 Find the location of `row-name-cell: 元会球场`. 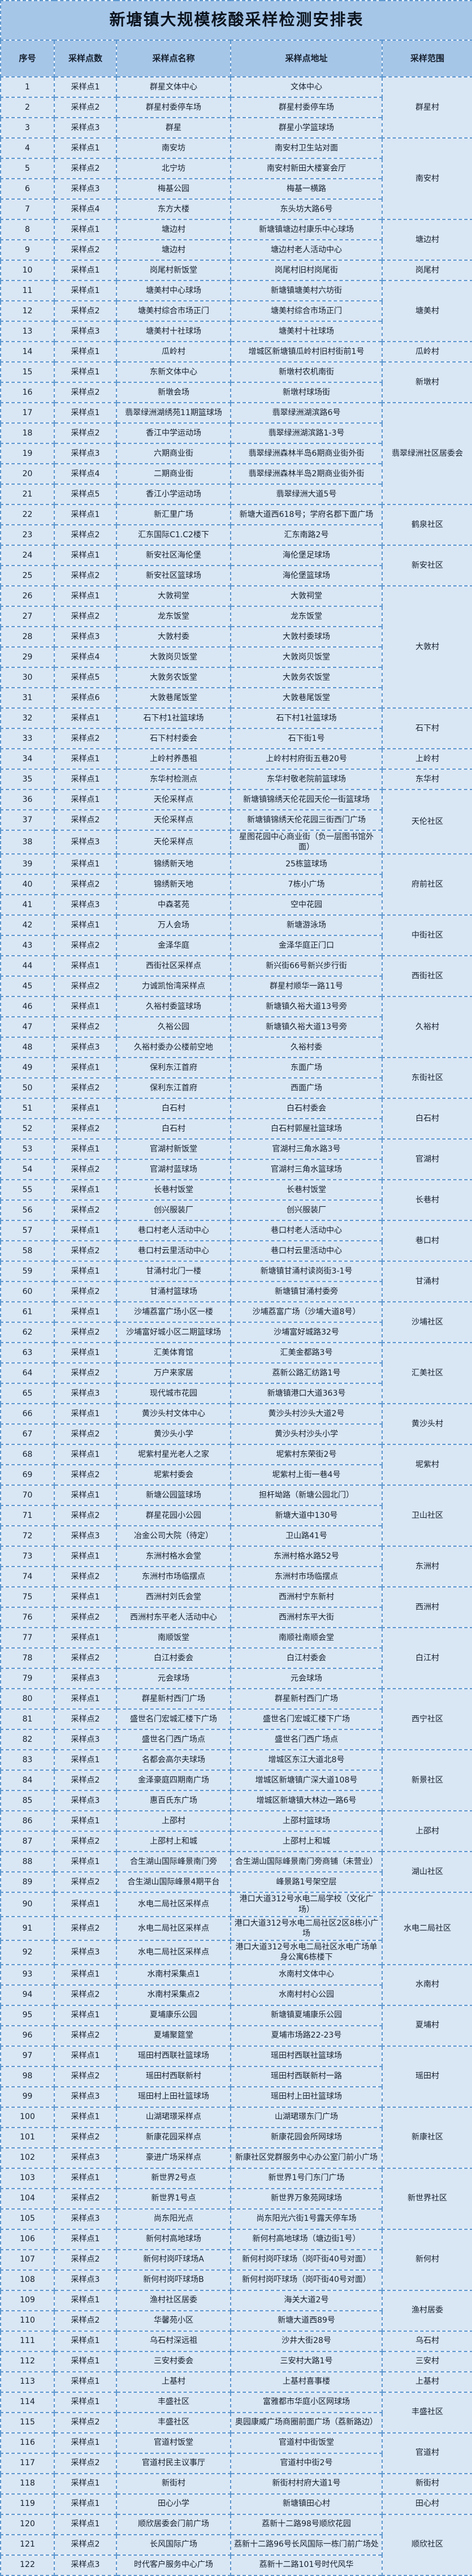

row-name-cell: 元会球场 is located at coordinates (173, 1679).